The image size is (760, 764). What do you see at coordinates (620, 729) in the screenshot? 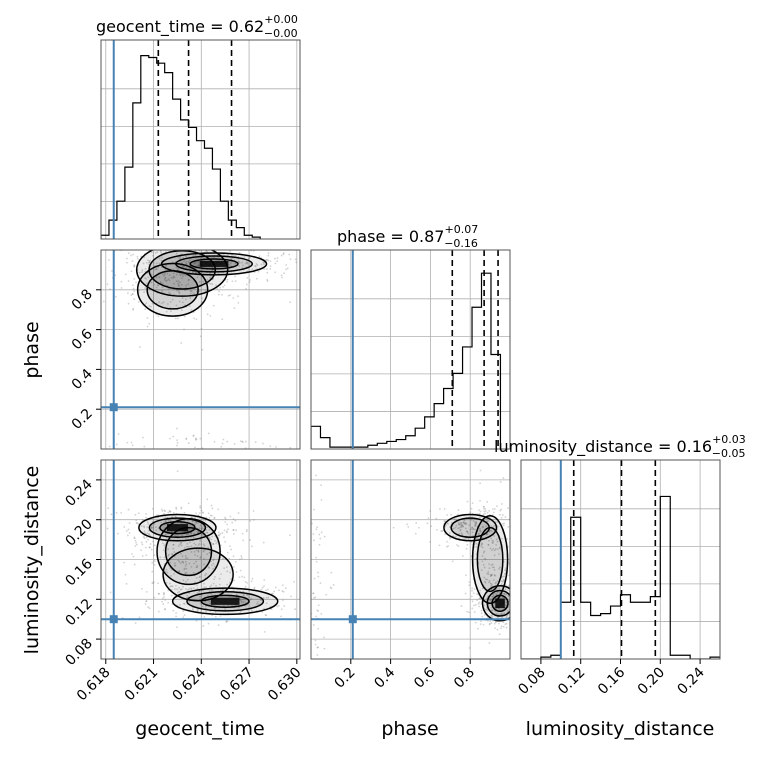
I see `xlabel-luminosity-distance: luminosity_distance` at bounding box center [620, 729].